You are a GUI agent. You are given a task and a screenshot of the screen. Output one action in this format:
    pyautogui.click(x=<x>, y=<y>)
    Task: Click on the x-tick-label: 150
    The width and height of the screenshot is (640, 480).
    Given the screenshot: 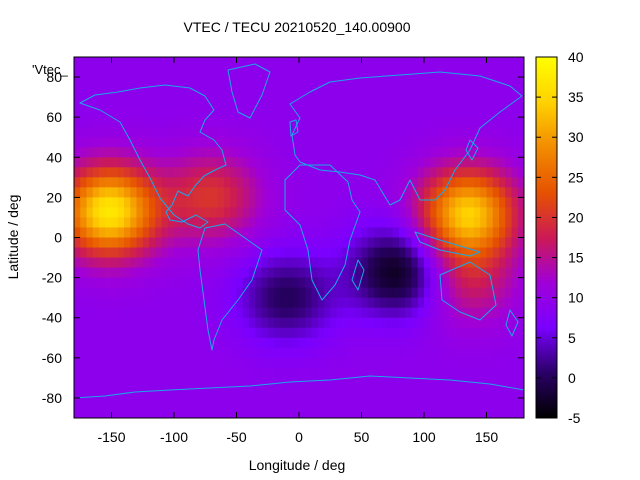 What is the action you would take?
    pyautogui.click(x=487, y=437)
    